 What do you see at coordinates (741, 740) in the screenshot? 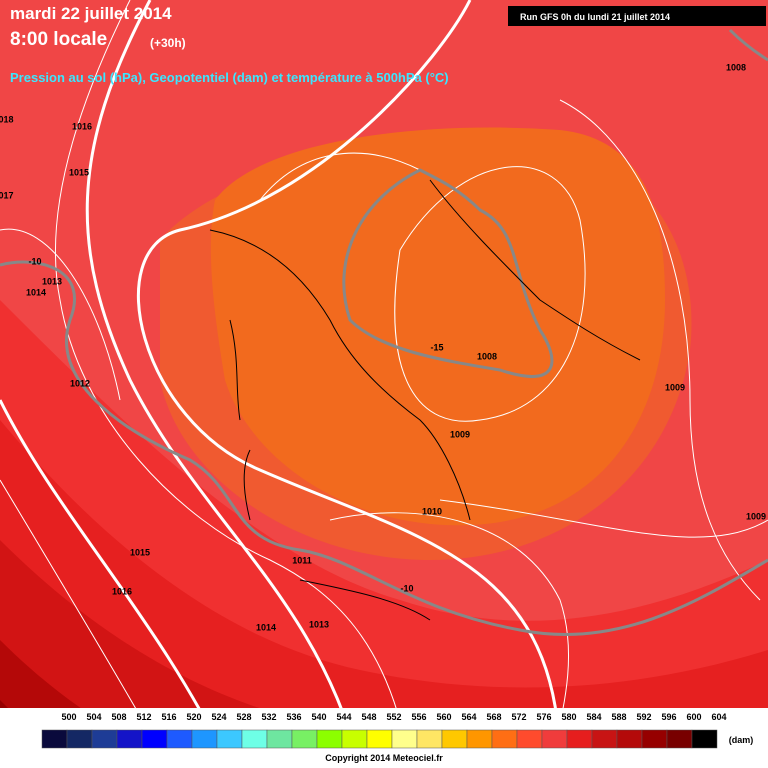
I see `legend-unit: (dam)` at bounding box center [741, 740].